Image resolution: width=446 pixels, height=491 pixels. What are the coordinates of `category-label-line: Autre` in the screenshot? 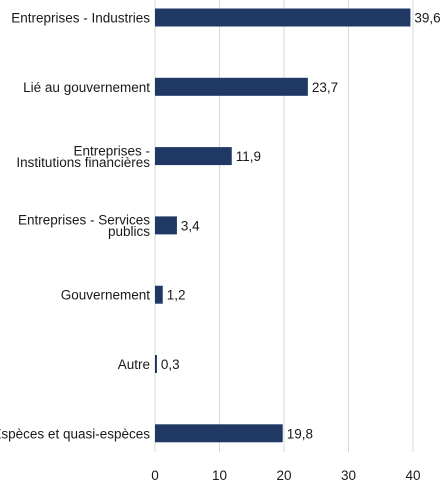 It's located at (134, 364).